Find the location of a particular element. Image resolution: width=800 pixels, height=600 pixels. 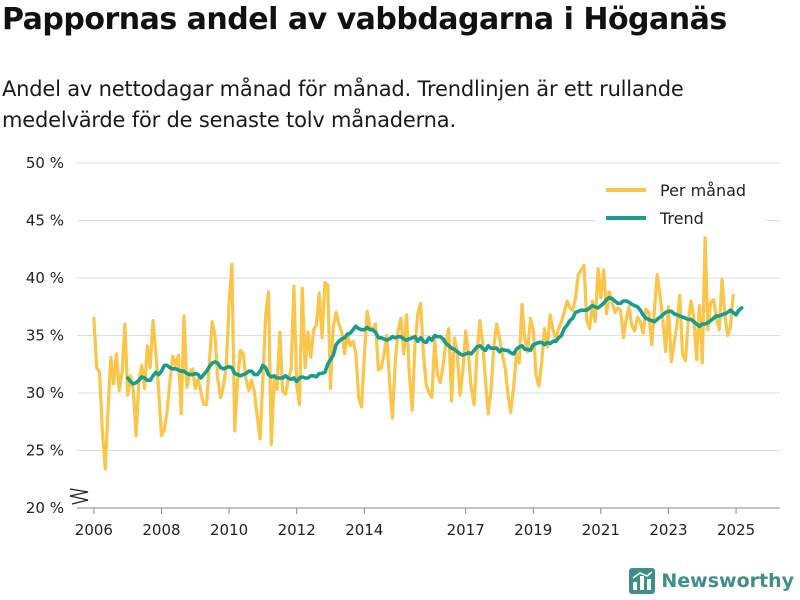

y-tick-label-45: 45 % is located at coordinates (45, 221).